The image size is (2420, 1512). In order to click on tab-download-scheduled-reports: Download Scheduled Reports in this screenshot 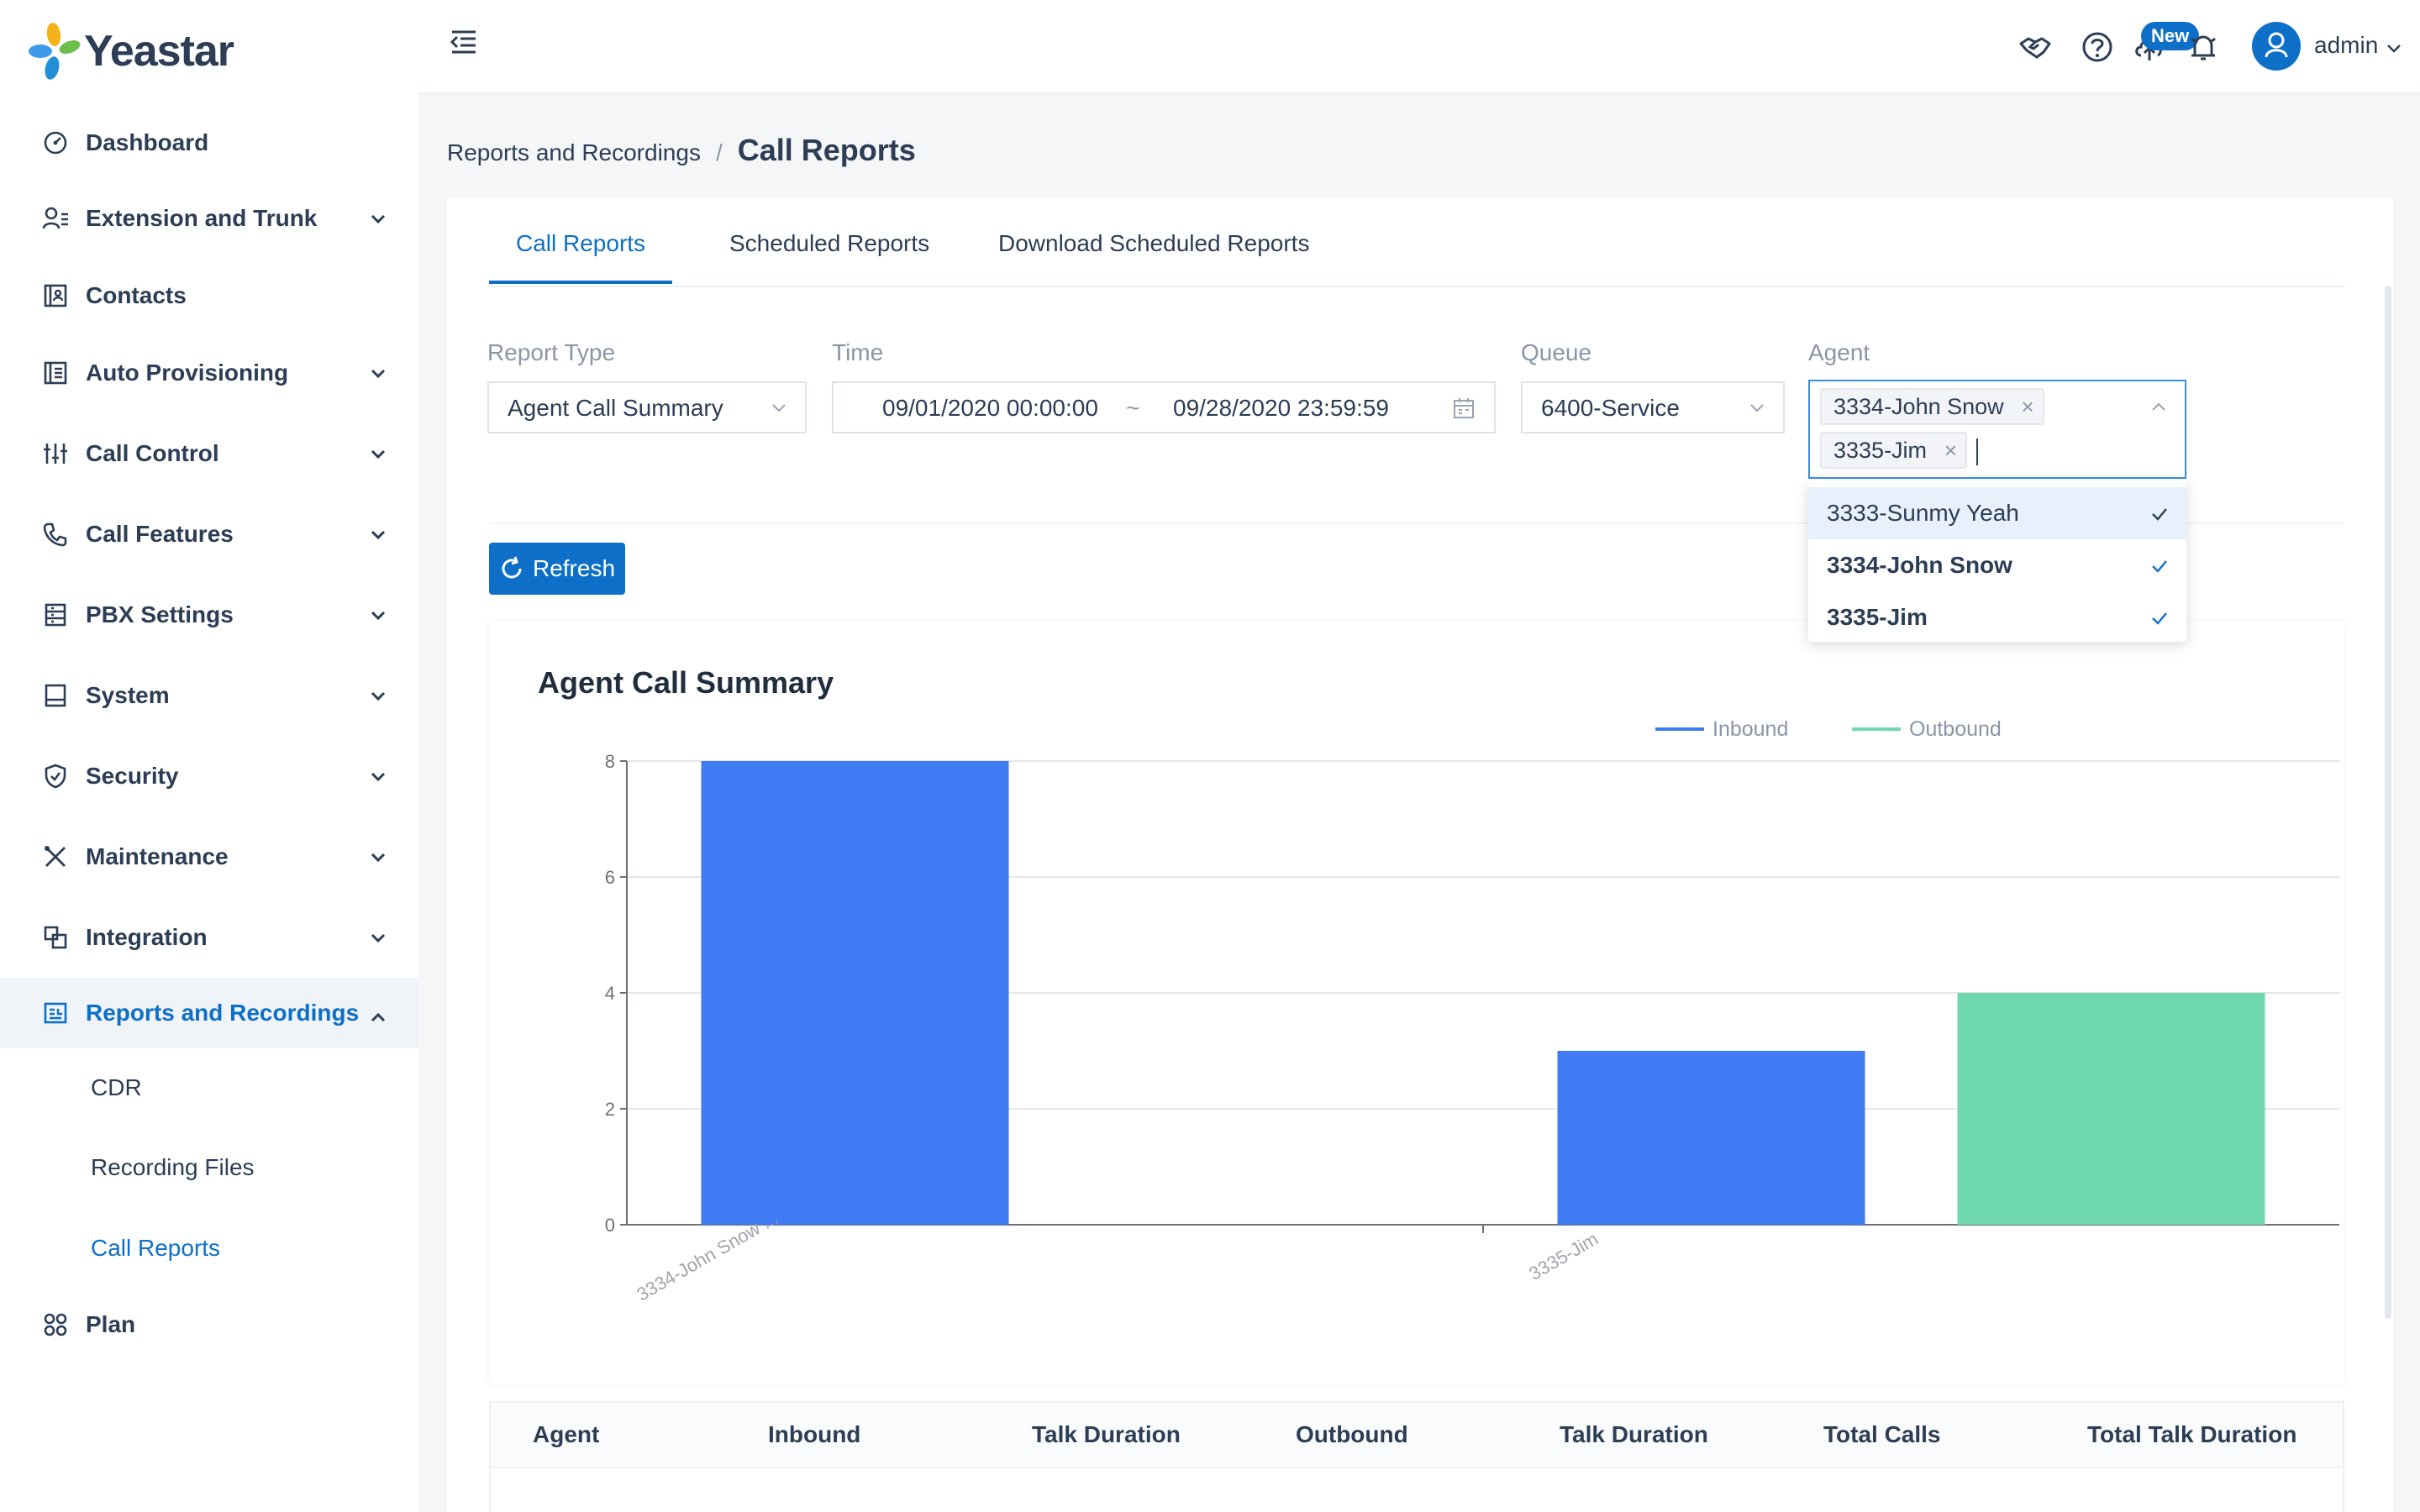, I will do `click(1154, 243)`.